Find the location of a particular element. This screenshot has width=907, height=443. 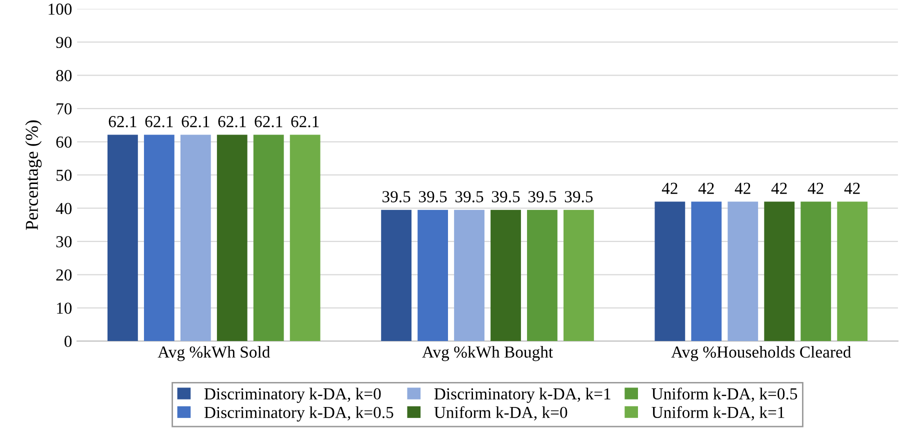

legend-label: Discriminatory k-DA, k=0.5 is located at coordinates (299, 414).